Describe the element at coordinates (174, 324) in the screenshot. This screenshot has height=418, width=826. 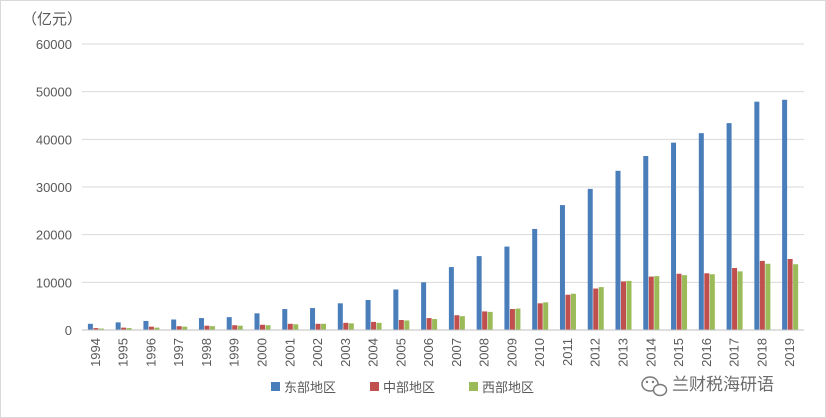
I see `bar-东部地区-1997` at that location.